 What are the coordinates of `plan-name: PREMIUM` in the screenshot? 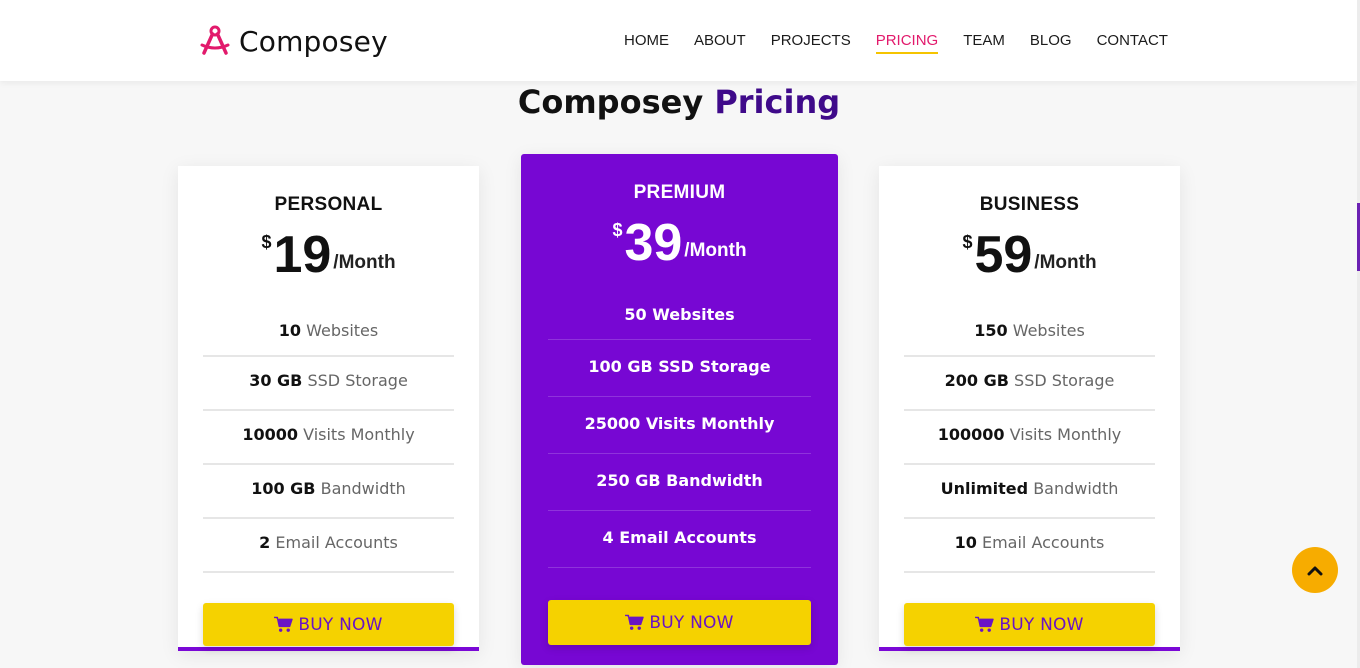 It's located at (679, 192).